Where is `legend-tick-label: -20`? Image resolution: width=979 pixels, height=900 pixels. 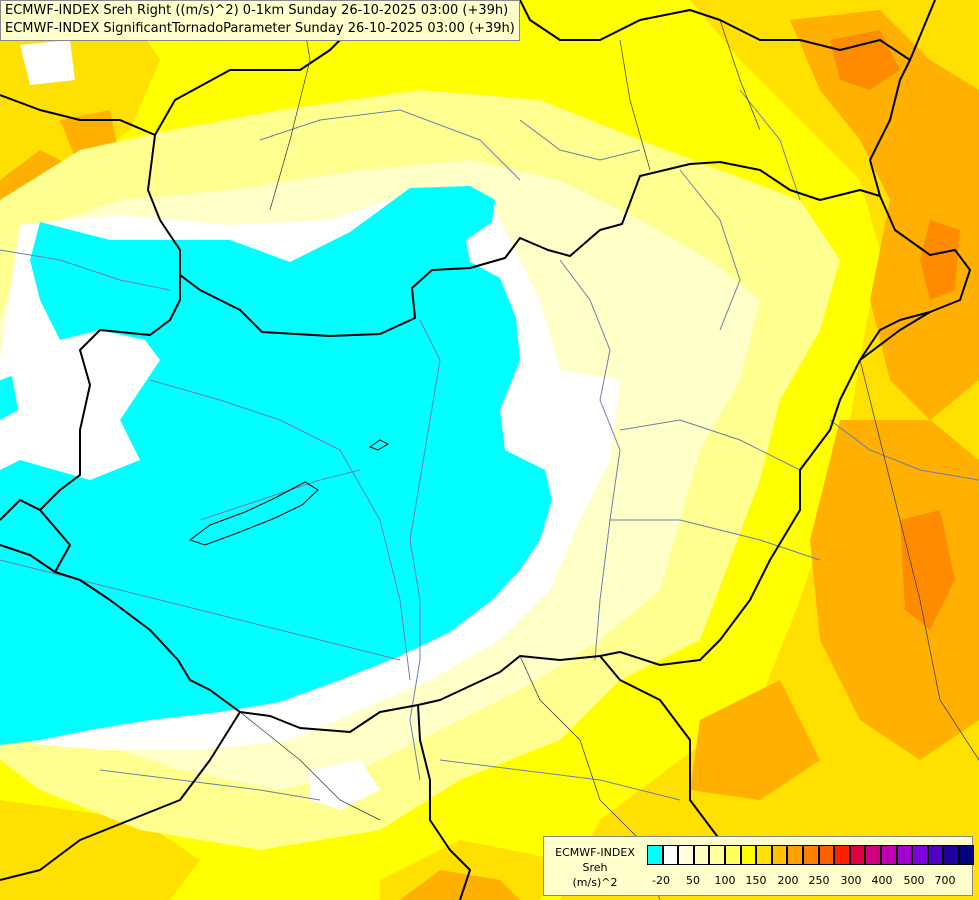 legend-tick-label: -20 is located at coordinates (661, 880).